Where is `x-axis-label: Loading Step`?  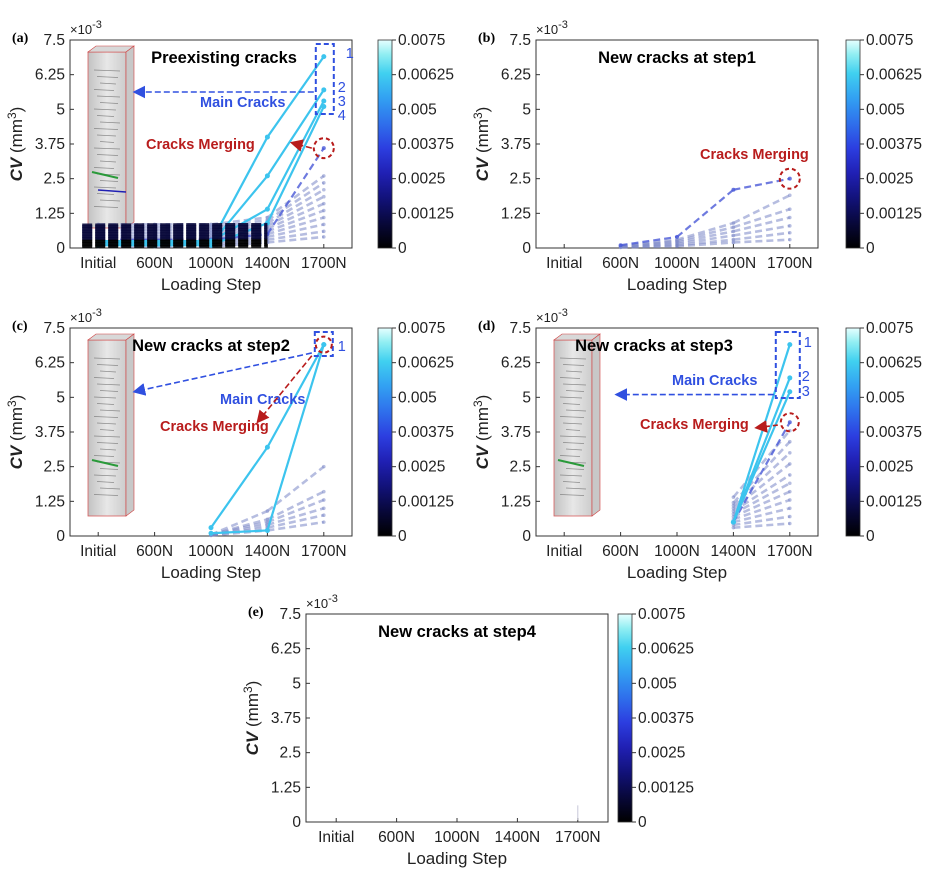
x-axis-label: Loading Step is located at coordinates (457, 858).